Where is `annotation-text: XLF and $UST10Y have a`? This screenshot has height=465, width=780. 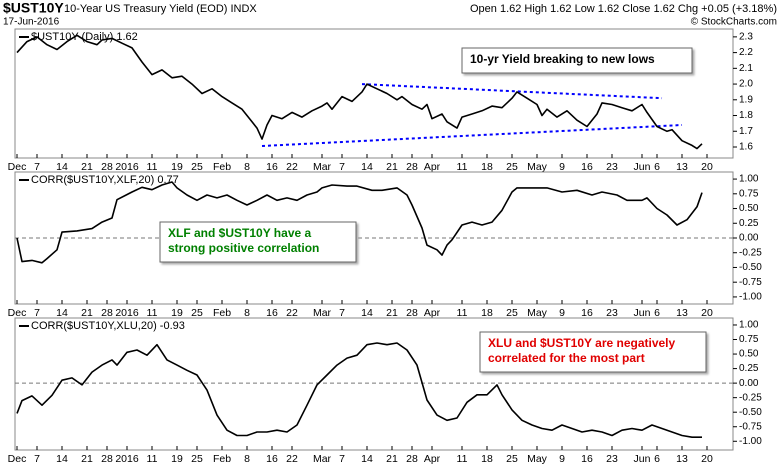
annotation-text: XLF and $UST10Y have a is located at coordinates (239, 233).